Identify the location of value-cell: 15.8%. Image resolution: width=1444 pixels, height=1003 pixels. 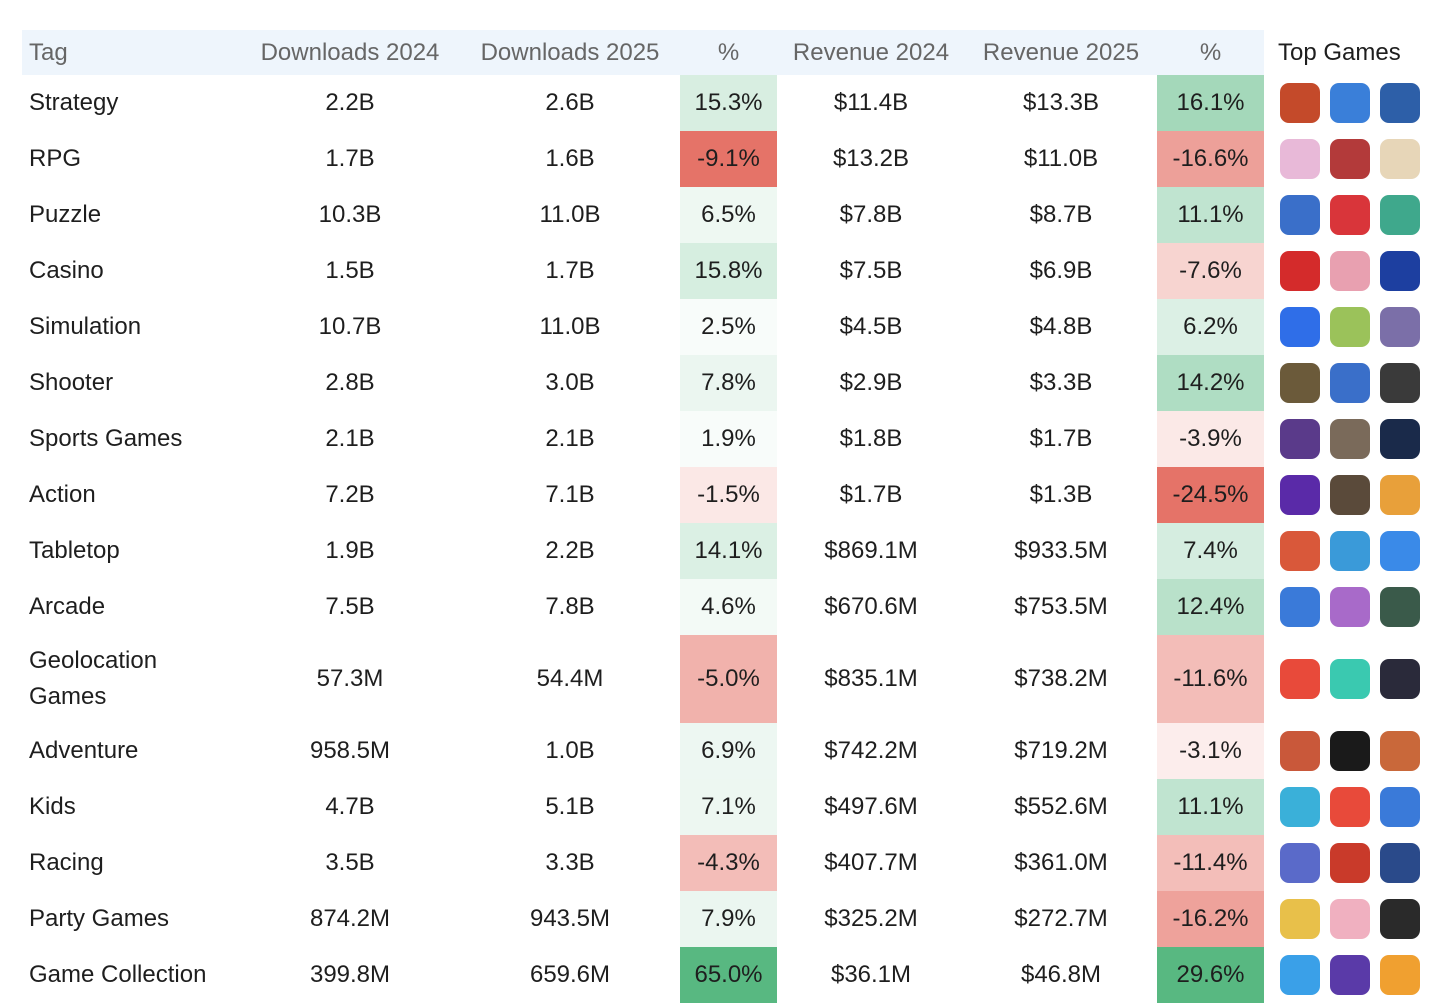
(728, 271).